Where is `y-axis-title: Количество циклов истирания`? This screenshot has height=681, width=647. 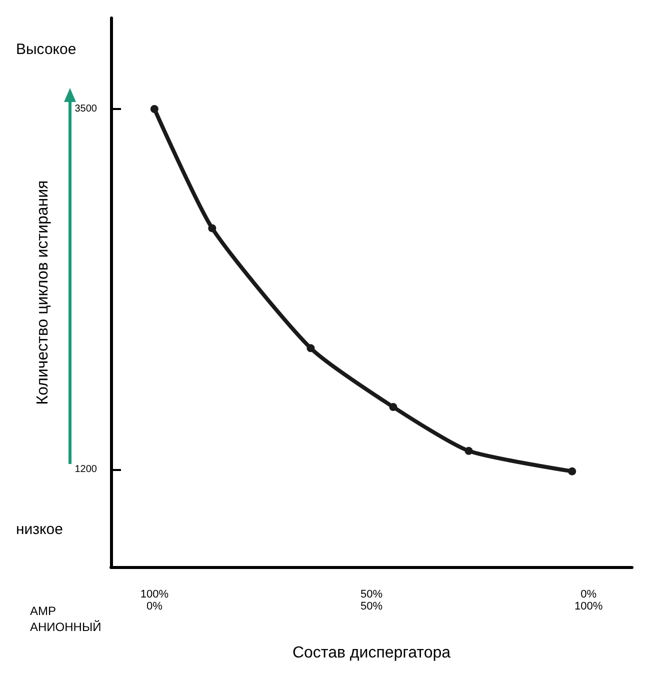
y-axis-title: Количество циклов истирания is located at coordinates (43, 292).